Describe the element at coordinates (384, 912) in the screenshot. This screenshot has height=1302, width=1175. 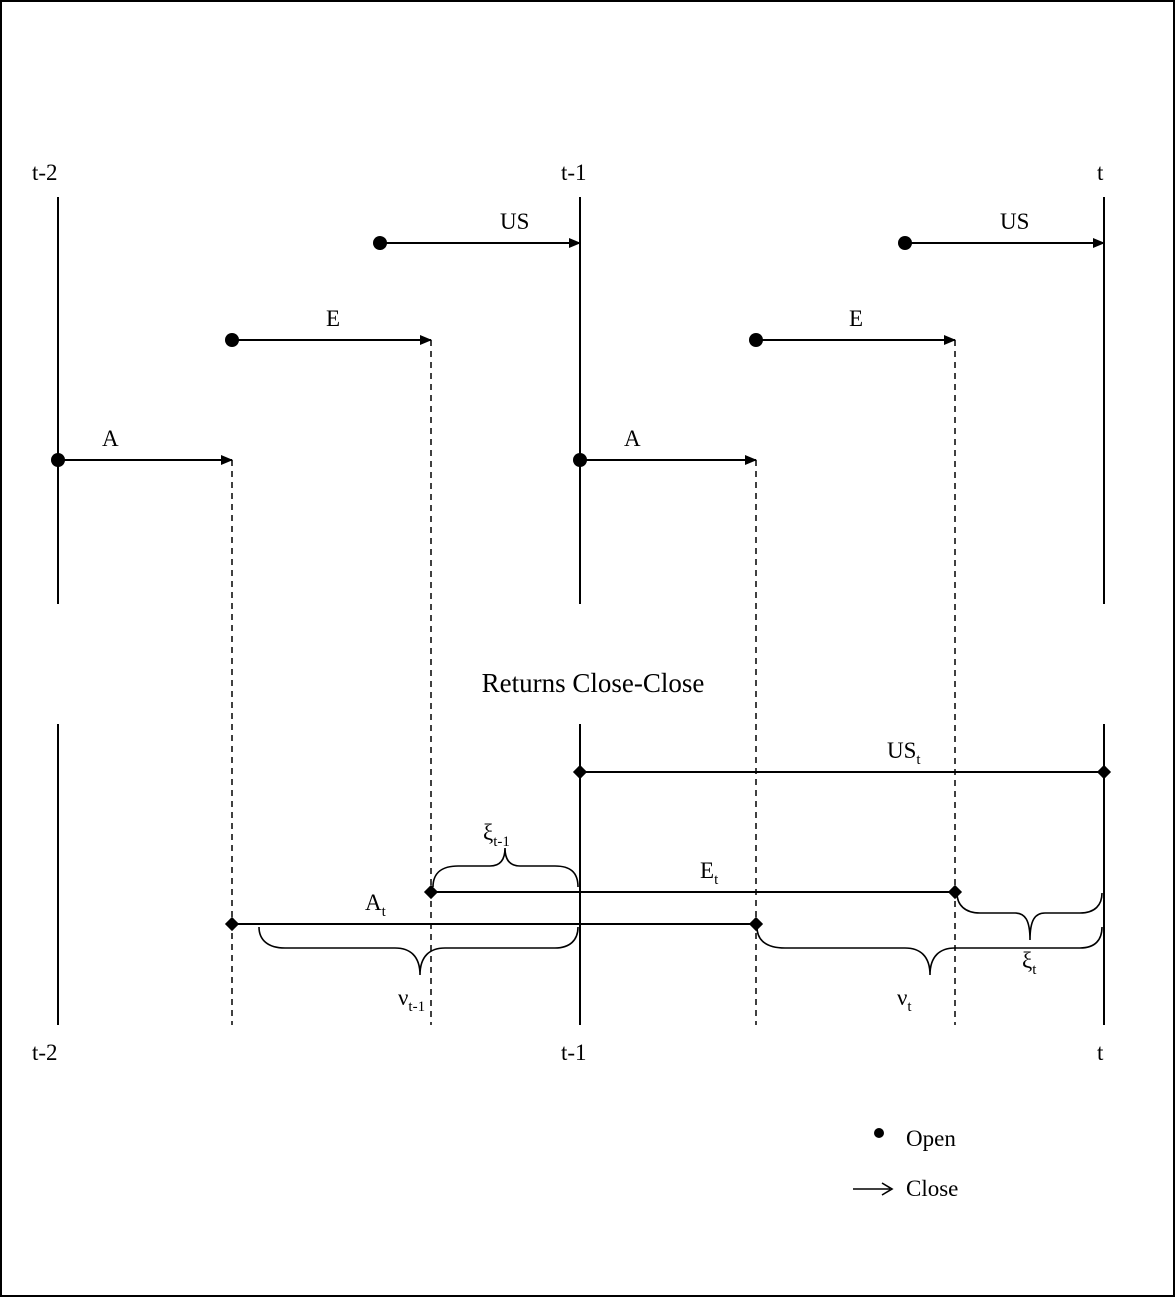
I see `a-t-label-sub: t` at that location.